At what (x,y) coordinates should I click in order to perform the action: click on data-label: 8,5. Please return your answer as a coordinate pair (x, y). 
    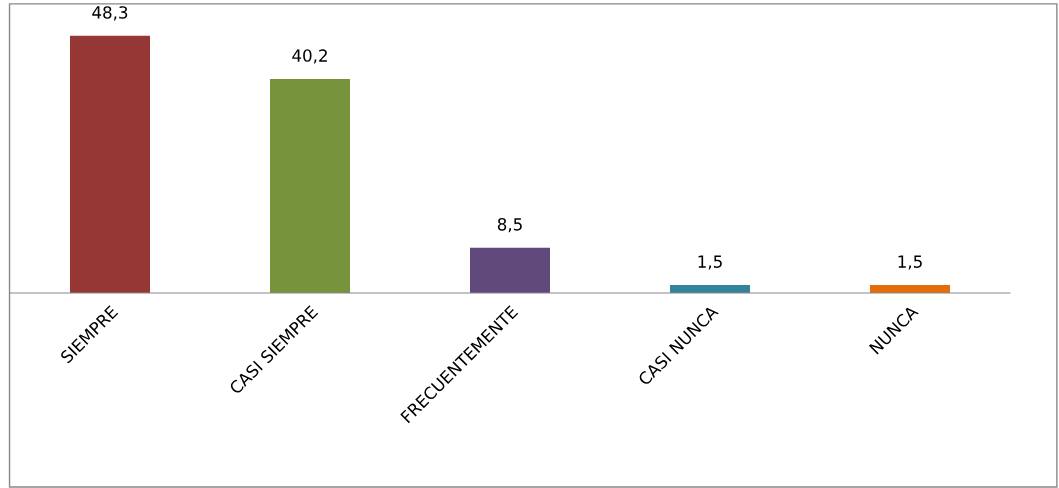
    Looking at the image, I should click on (509, 225).